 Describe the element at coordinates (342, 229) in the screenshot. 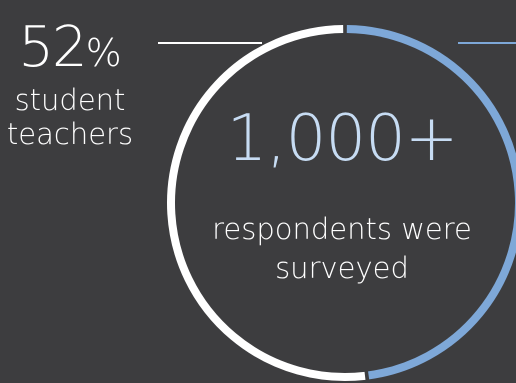

I see `center-text-line-1: respondents were` at that location.